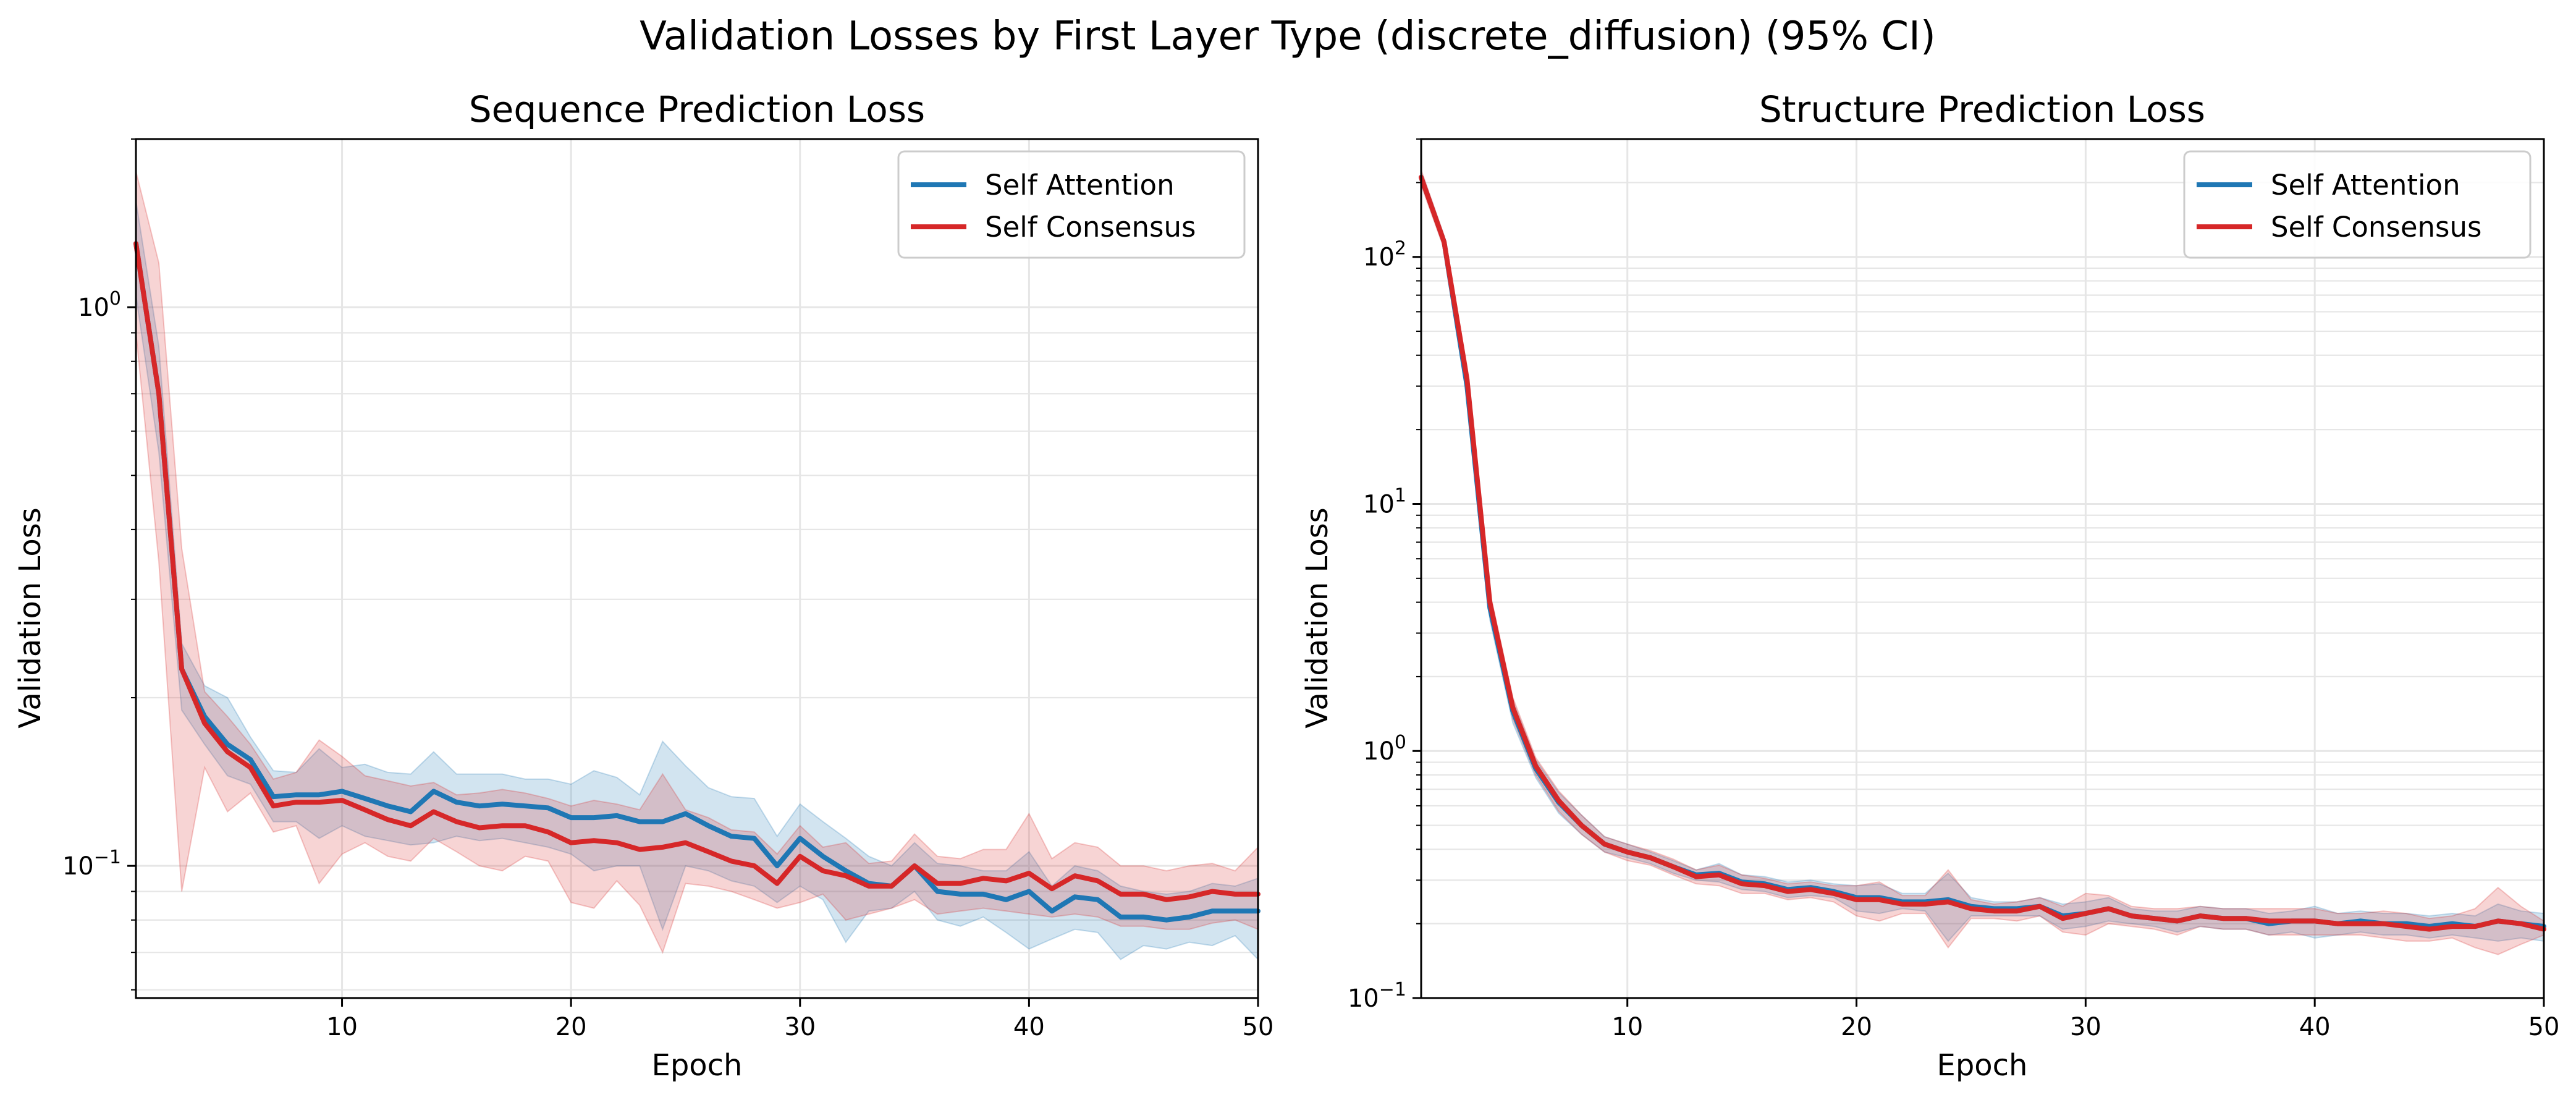  I want to click on structure-x-tick-label: 30, so click(2085, 1027).